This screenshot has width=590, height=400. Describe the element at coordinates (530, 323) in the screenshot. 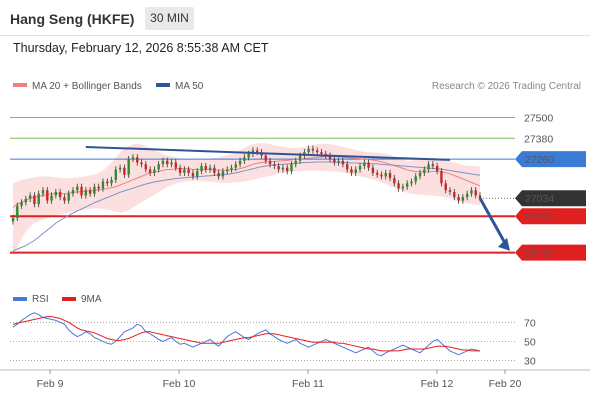

I see `rsi-tick-70: 70` at that location.